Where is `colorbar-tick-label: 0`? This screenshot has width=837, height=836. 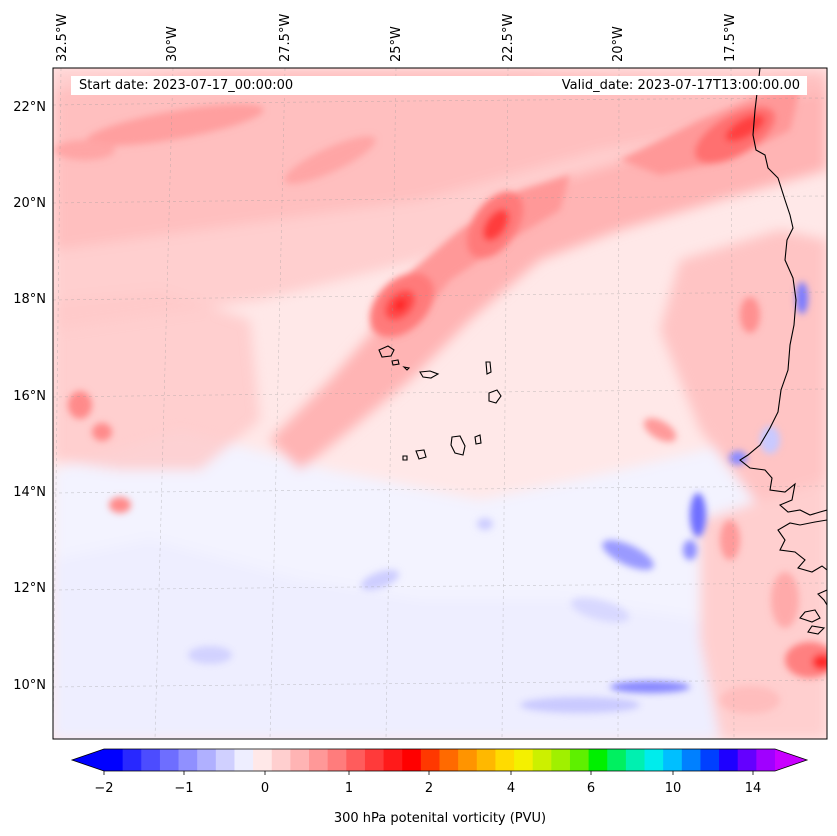
colorbar-tick-label: 0 is located at coordinates (265, 788).